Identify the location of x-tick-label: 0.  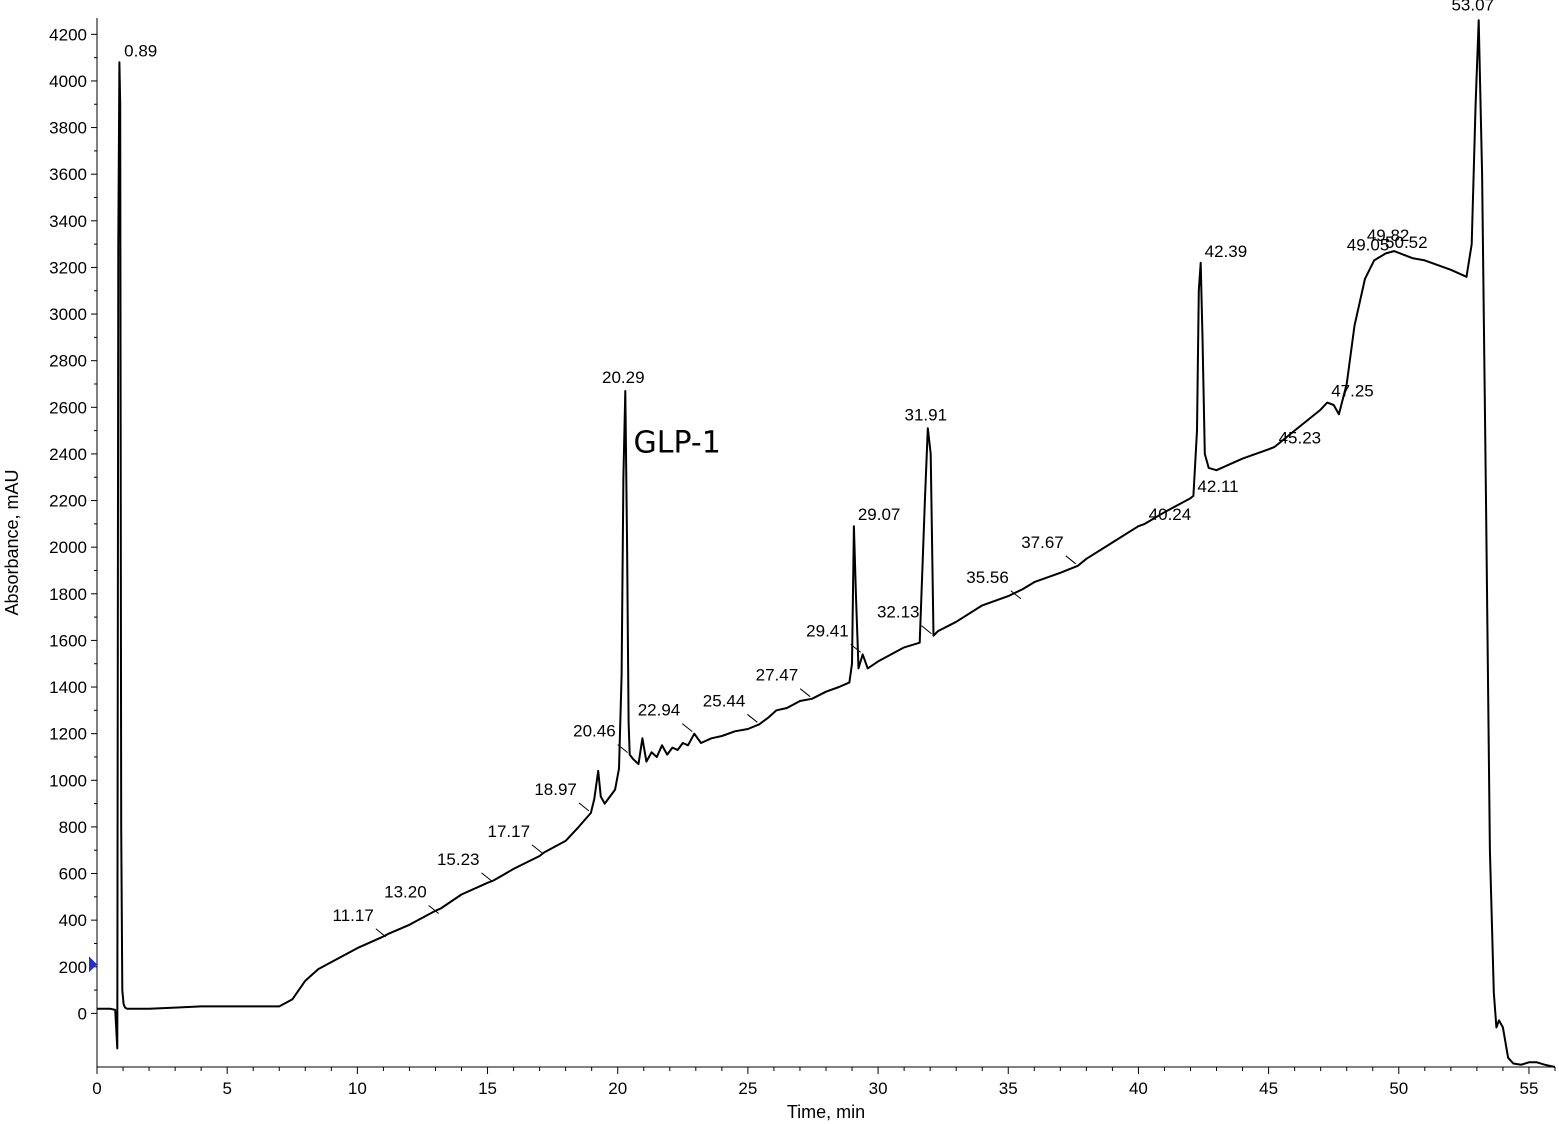
(96, 1088).